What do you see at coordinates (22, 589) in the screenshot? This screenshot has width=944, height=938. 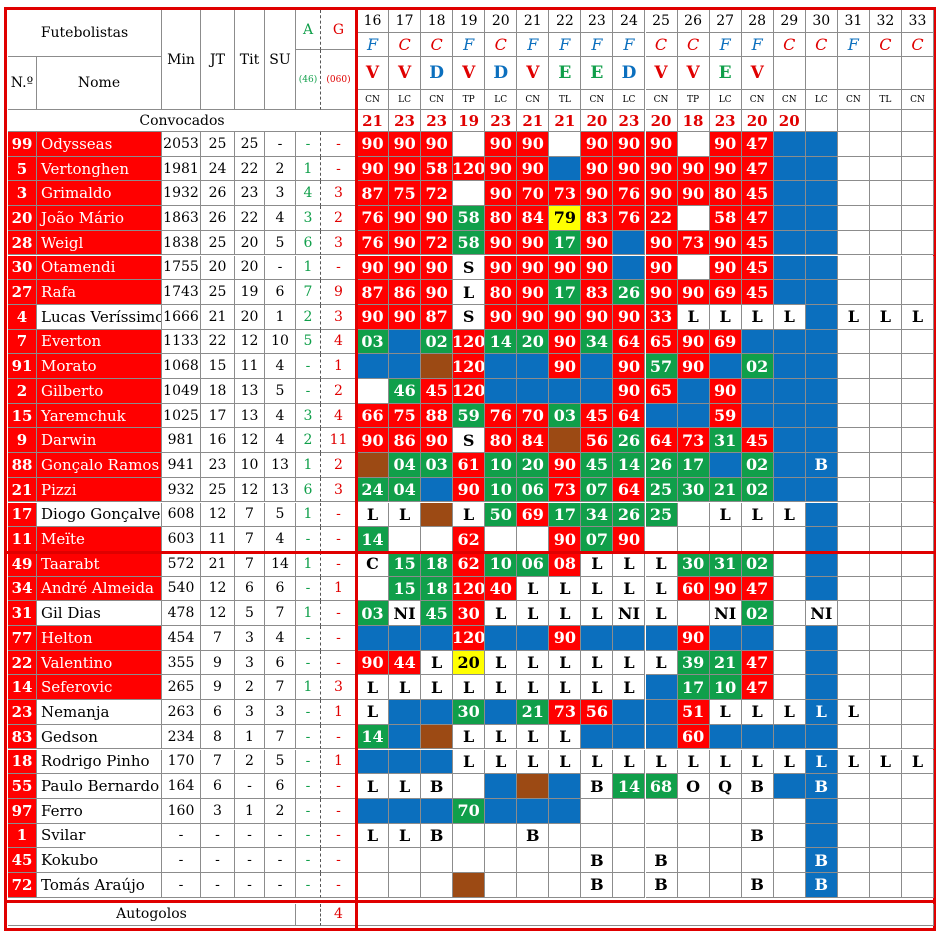 I see `player-number: 34` at bounding box center [22, 589].